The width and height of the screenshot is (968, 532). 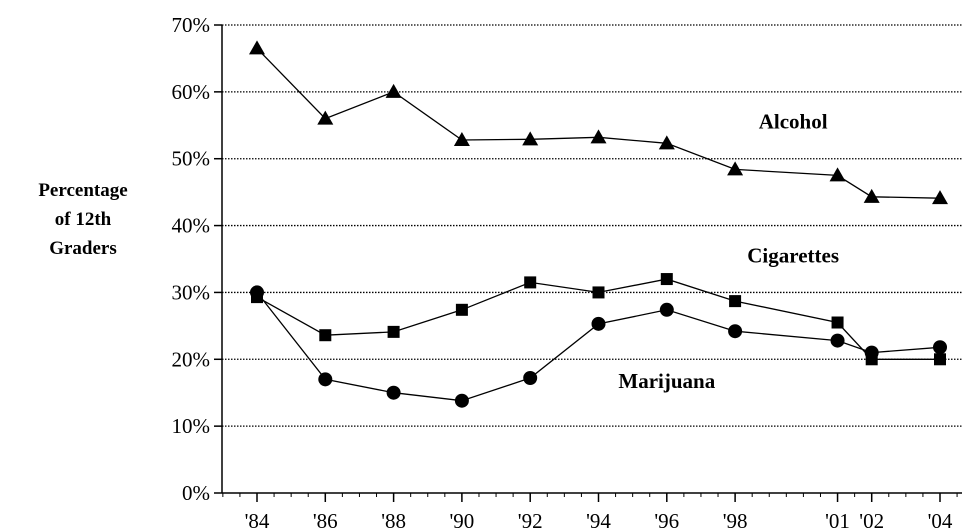 What do you see at coordinates (191, 159) in the screenshot?
I see `y-tick-label-5: 50%` at bounding box center [191, 159].